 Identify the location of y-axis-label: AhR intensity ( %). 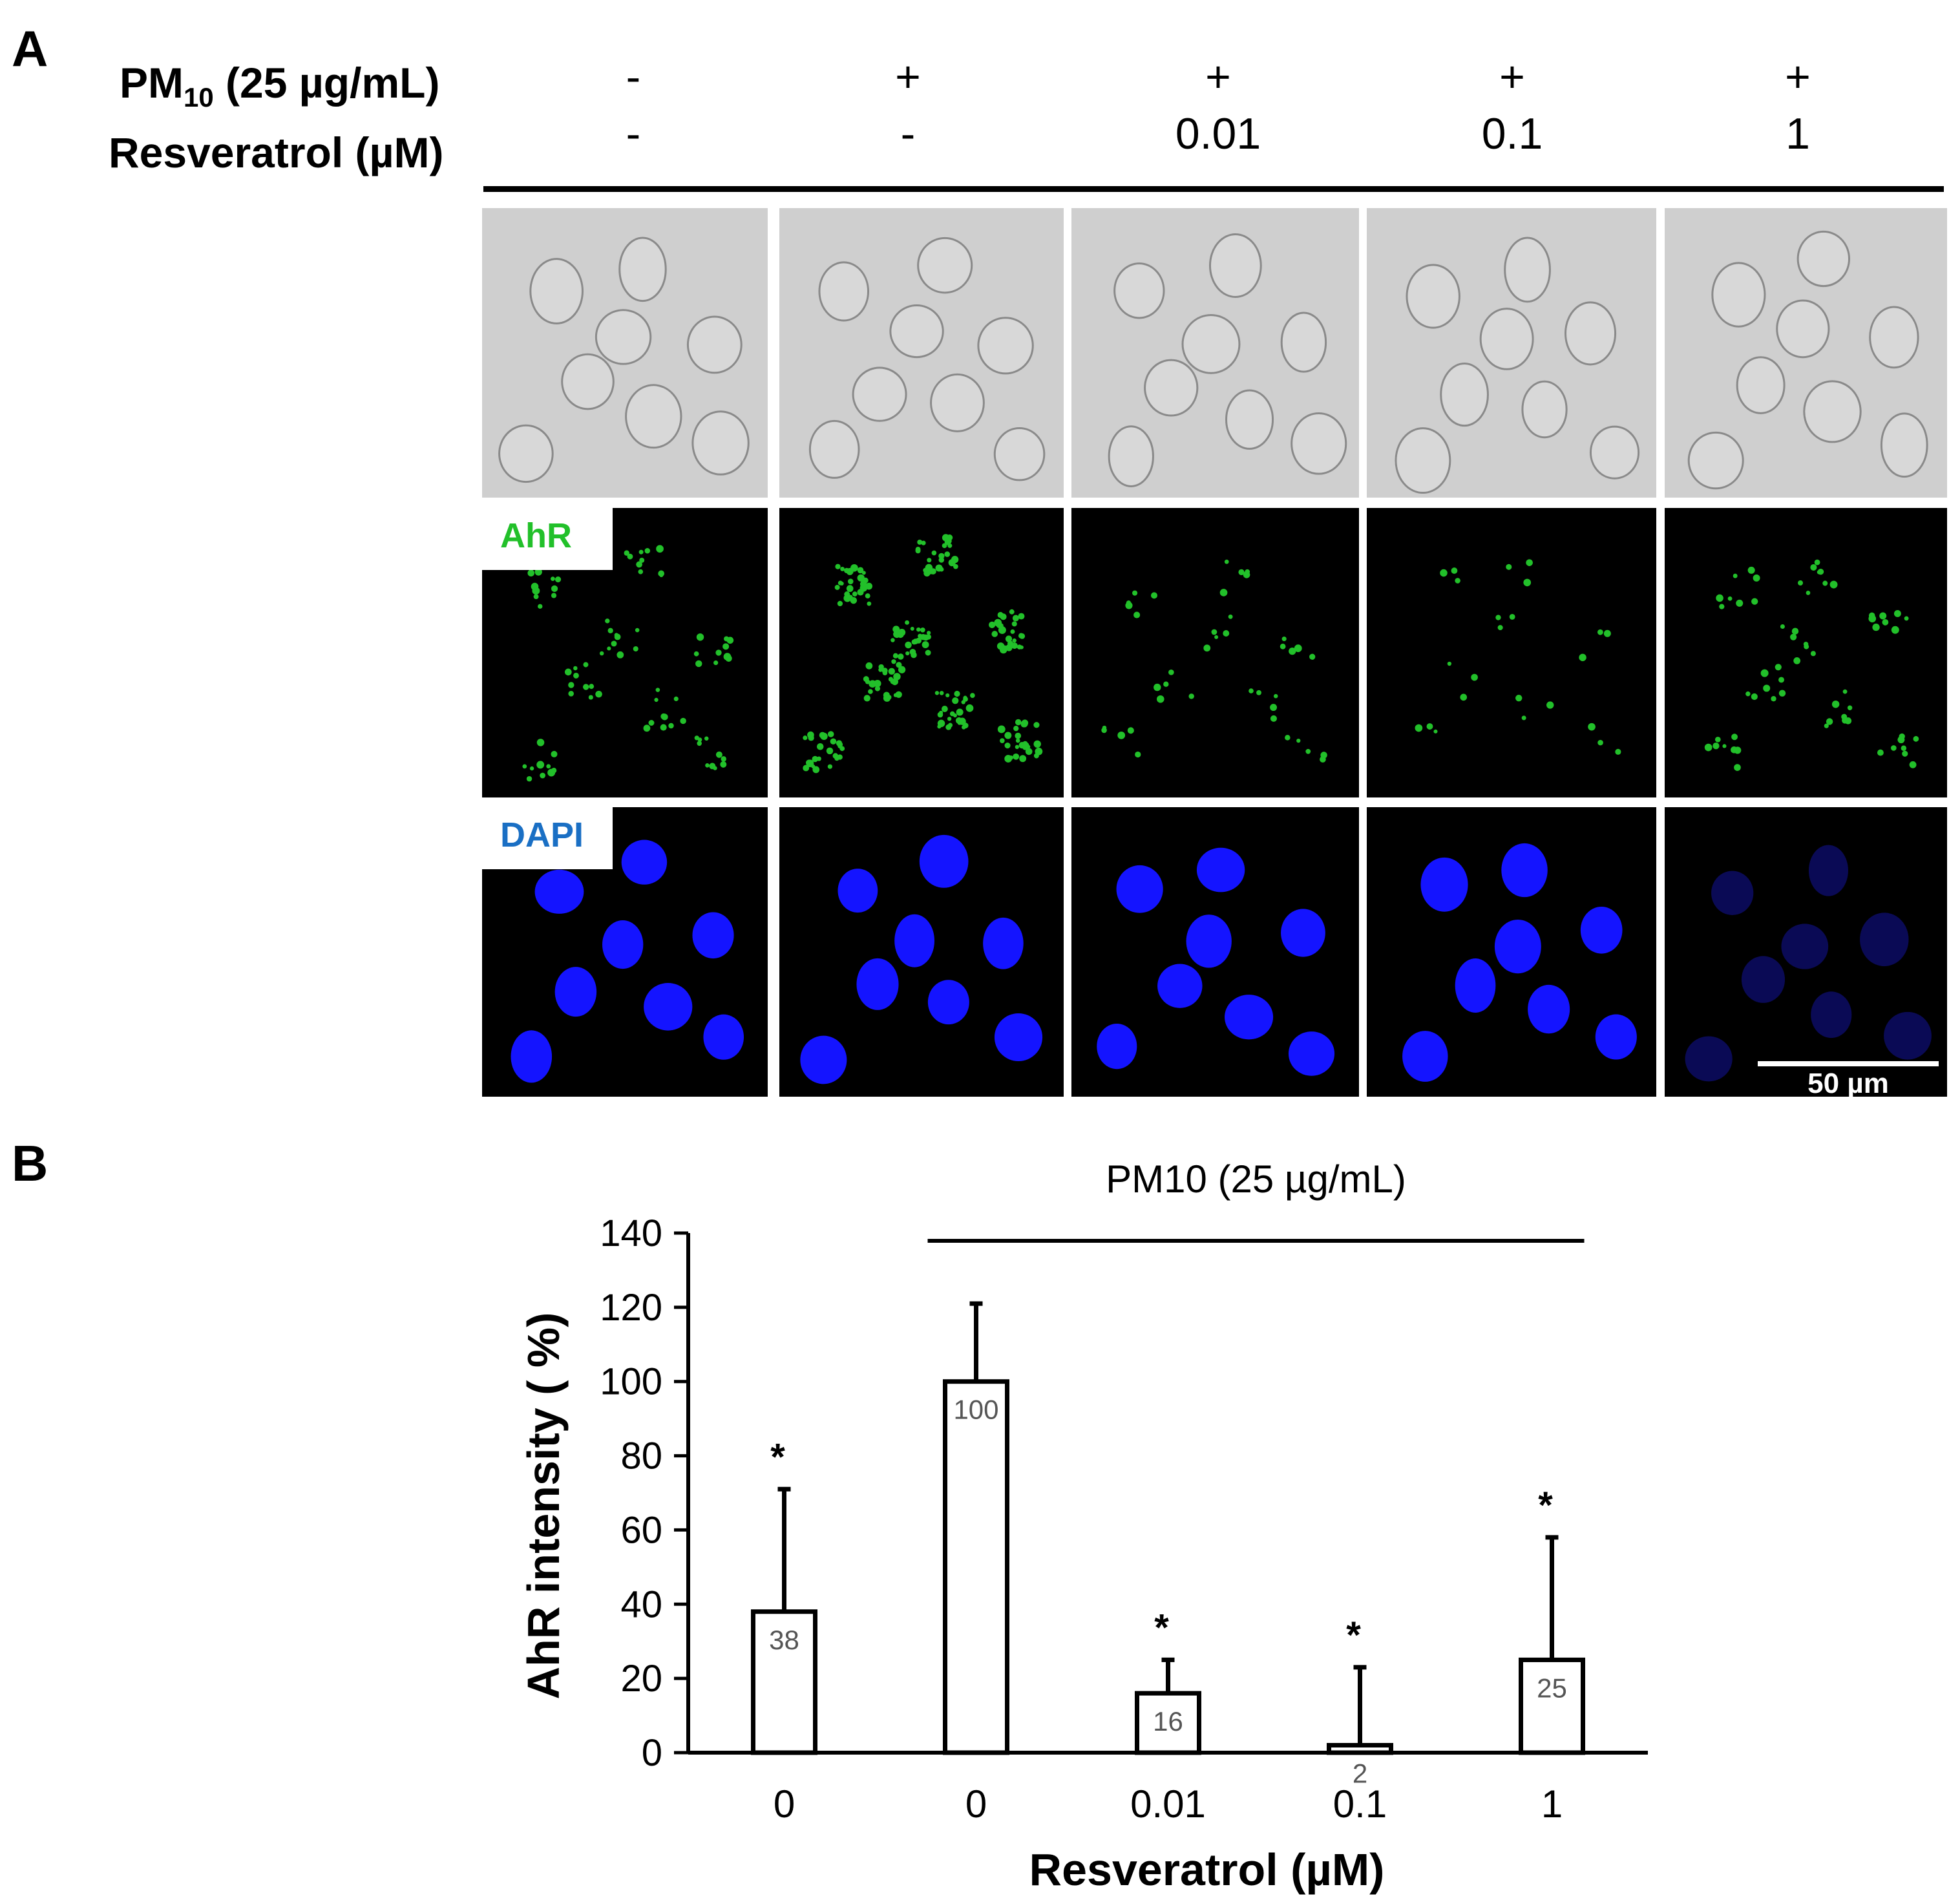
(543, 1506).